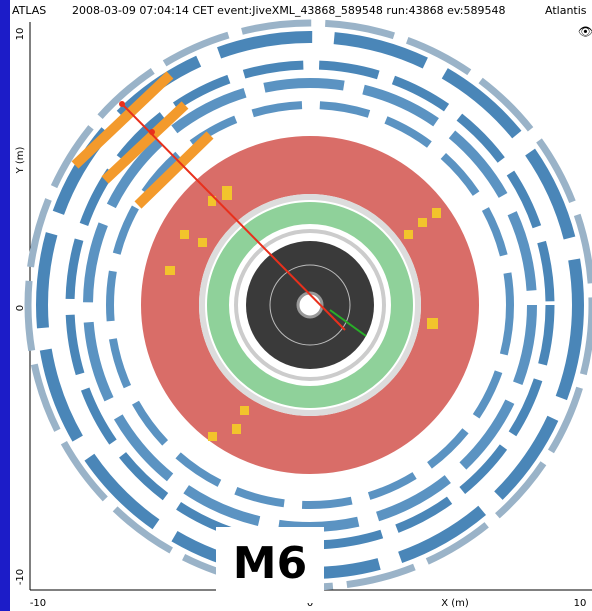  Describe the element at coordinates (20, 34) in the screenshot. I see `y-tick-label: 10` at that location.